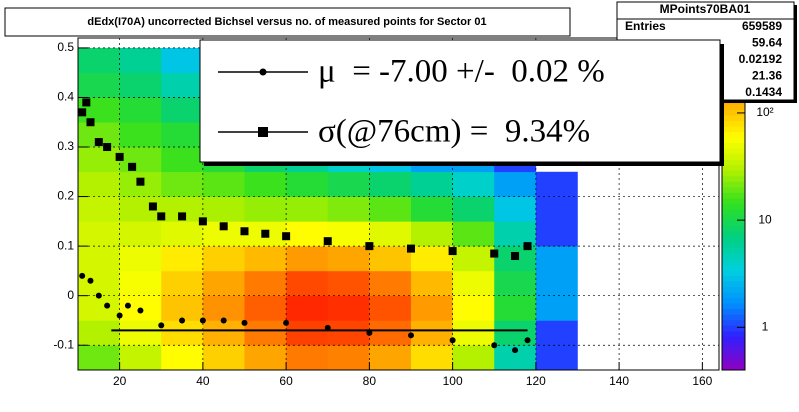 The width and height of the screenshot is (799, 412). Describe the element at coordinates (702, 381) in the screenshot. I see `x-tick-label: 160` at that location.